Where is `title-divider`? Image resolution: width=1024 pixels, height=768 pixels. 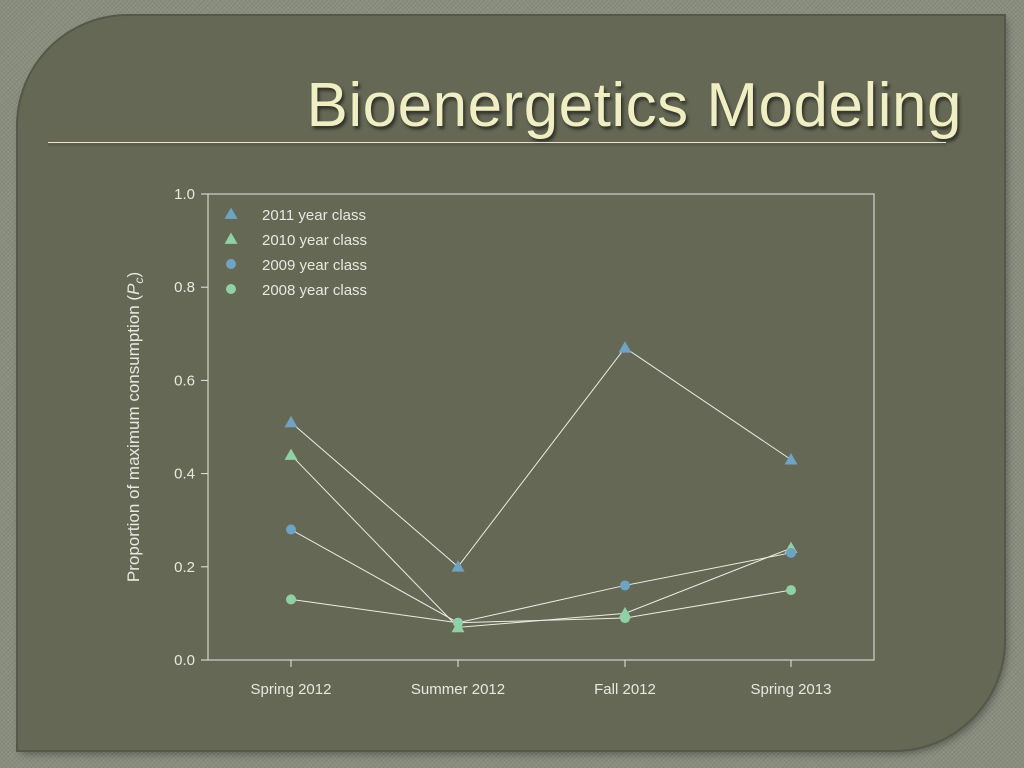
title-divider is located at coordinates (497, 142).